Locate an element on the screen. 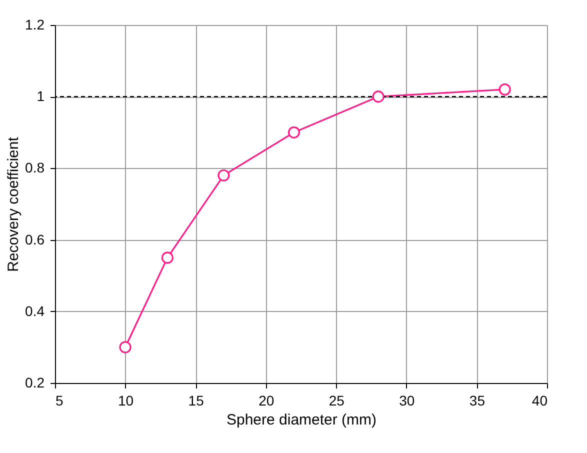 The height and width of the screenshot is (453, 587). x-tick-label: 30 is located at coordinates (407, 400).